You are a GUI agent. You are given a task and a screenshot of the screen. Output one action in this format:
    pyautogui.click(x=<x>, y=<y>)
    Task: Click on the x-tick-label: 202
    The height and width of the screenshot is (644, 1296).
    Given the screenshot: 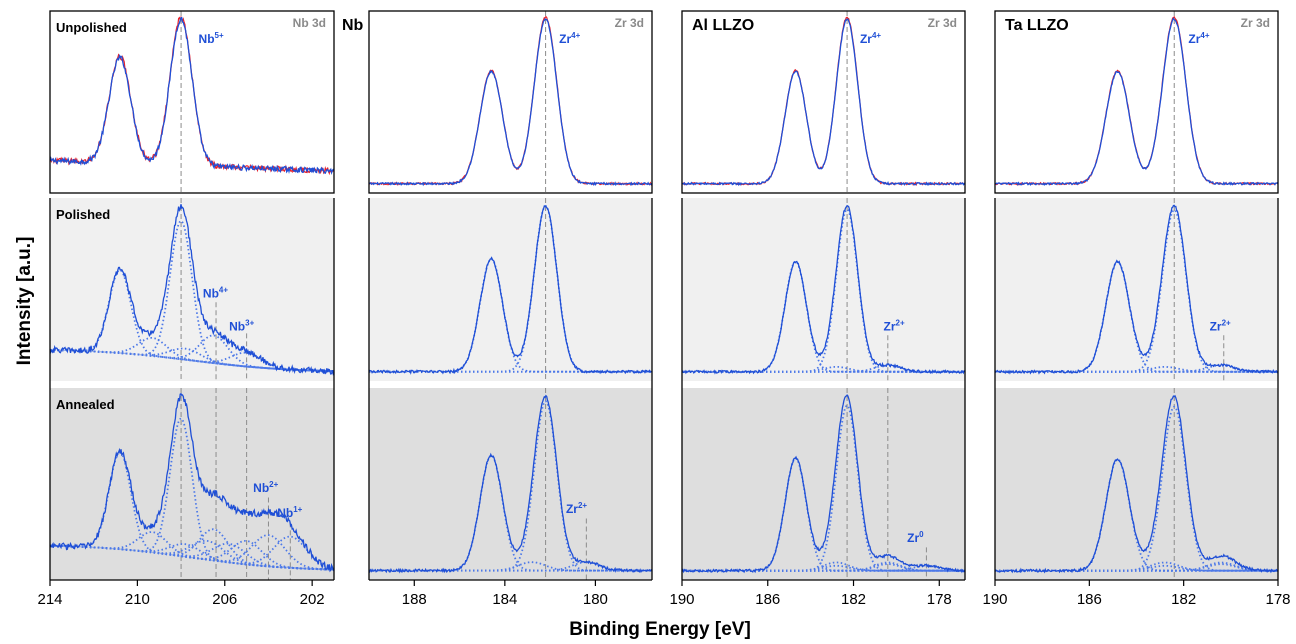 What is the action you would take?
    pyautogui.click(x=312, y=599)
    